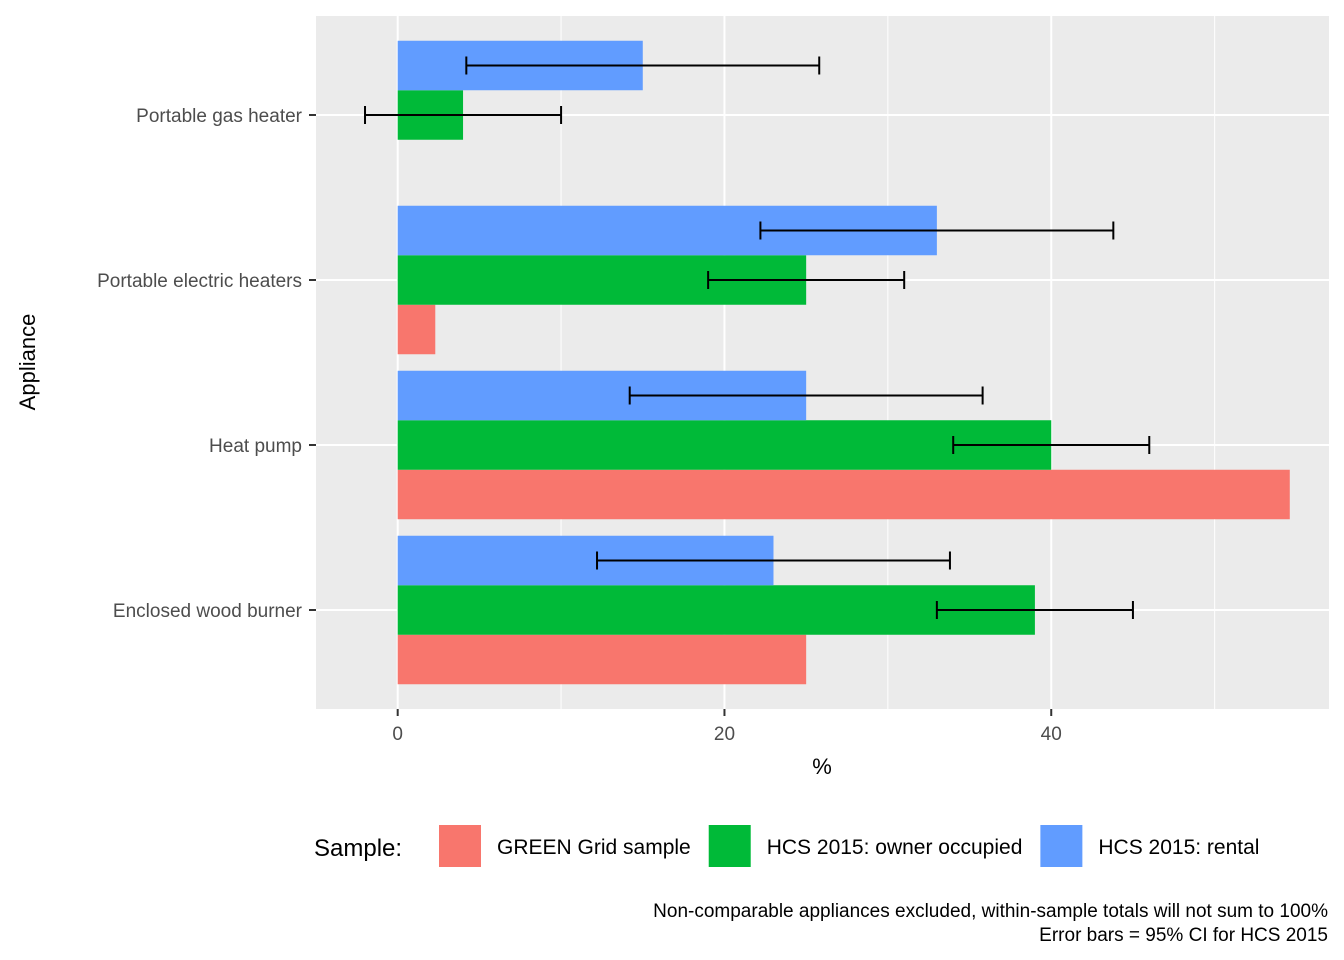  I want to click on y-tick-label: Portable gas heater, so click(219, 116).